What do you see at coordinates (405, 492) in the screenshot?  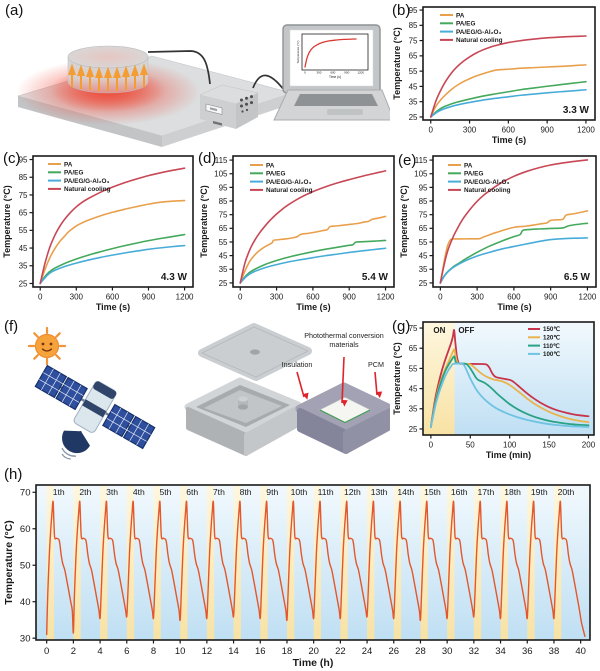 I see `svg-text: 14th` at bounding box center [405, 492].